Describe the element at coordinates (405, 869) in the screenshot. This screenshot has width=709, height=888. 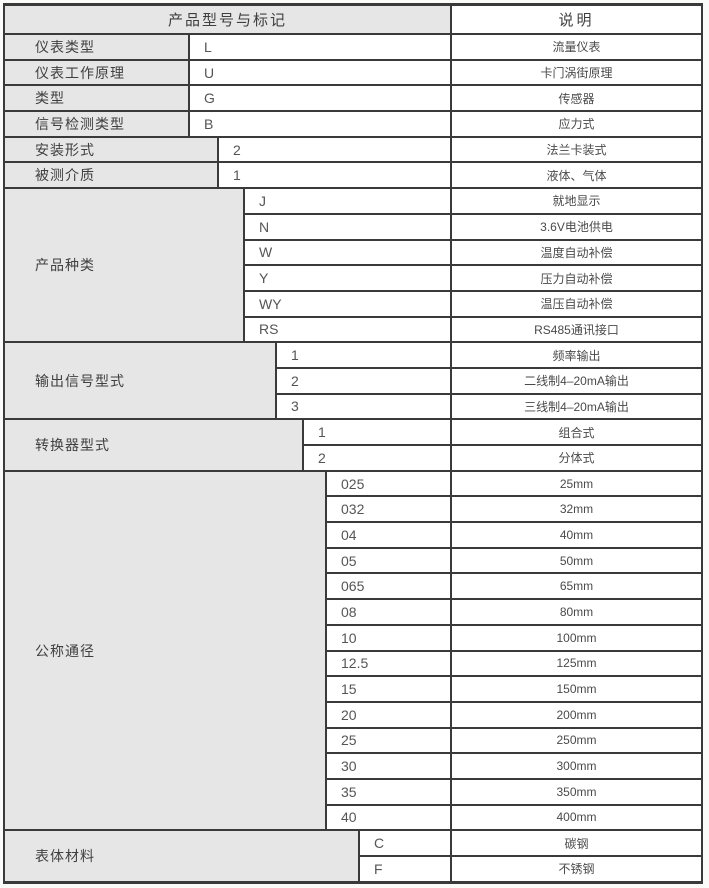
I see `code-cell: F` at that location.